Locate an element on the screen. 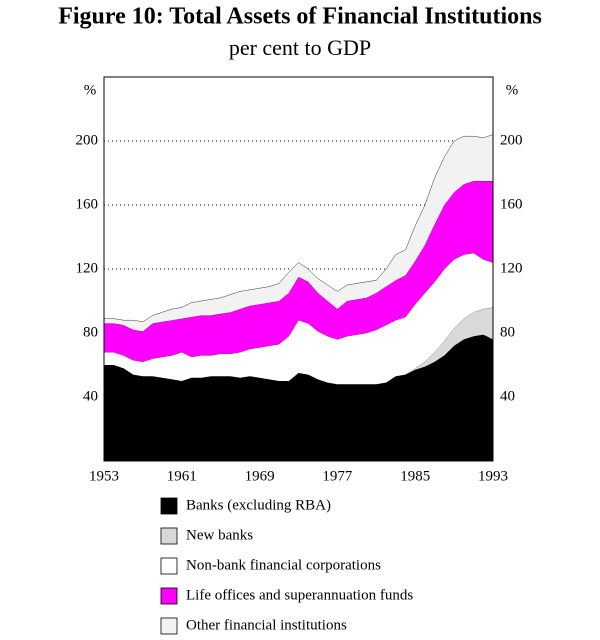  y2-tick-label: 120 is located at coordinates (511, 268).